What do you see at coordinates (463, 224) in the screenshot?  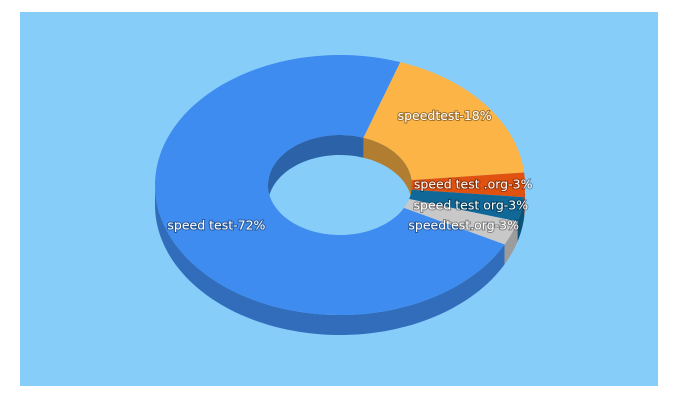 I see `slice-label: speedtest.org-3%` at bounding box center [463, 224].